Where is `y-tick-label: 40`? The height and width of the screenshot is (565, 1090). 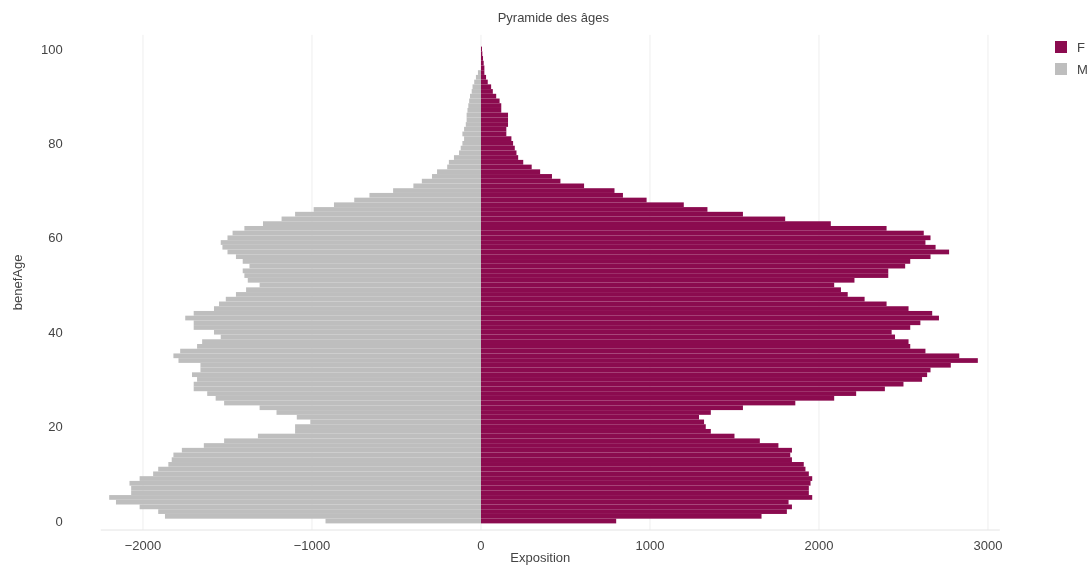
y-tick-label: 40 is located at coordinates (55, 332).